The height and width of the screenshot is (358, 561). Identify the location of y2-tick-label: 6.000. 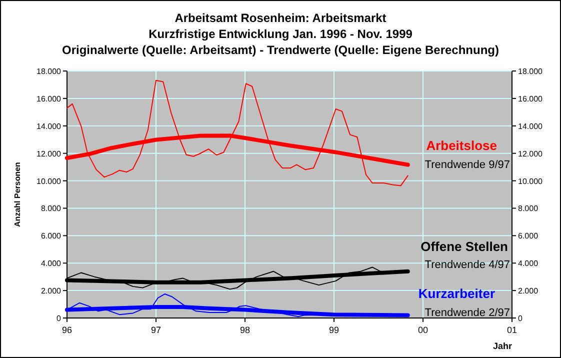
(528, 236).